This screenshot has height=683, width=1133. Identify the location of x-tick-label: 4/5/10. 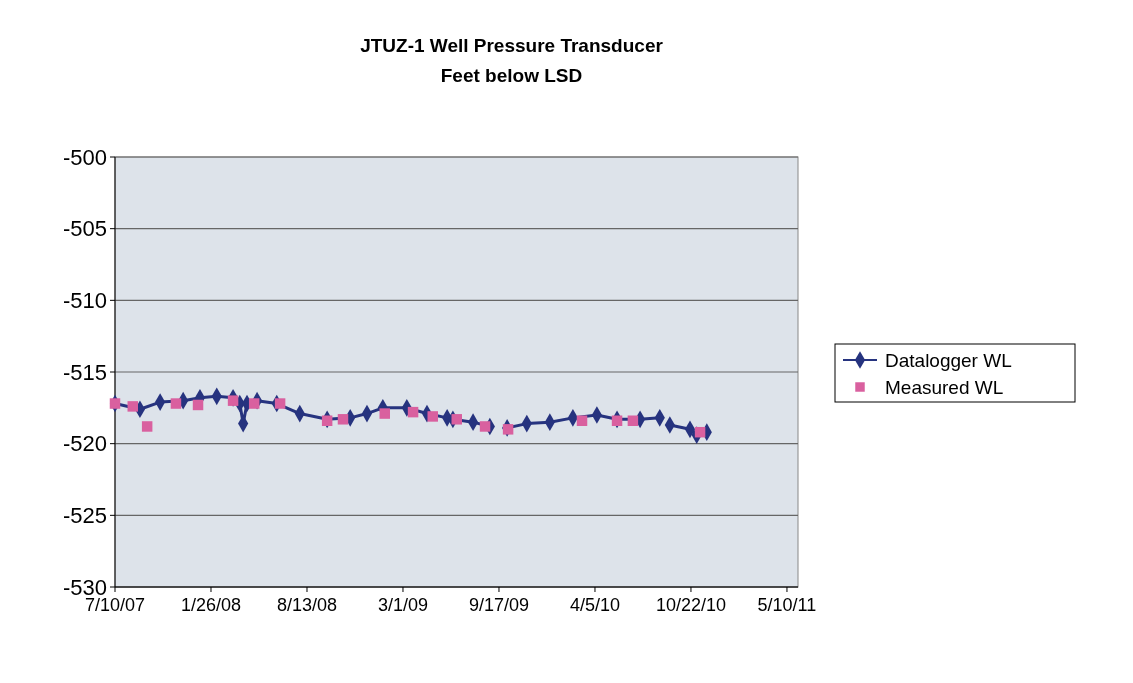
(594, 605).